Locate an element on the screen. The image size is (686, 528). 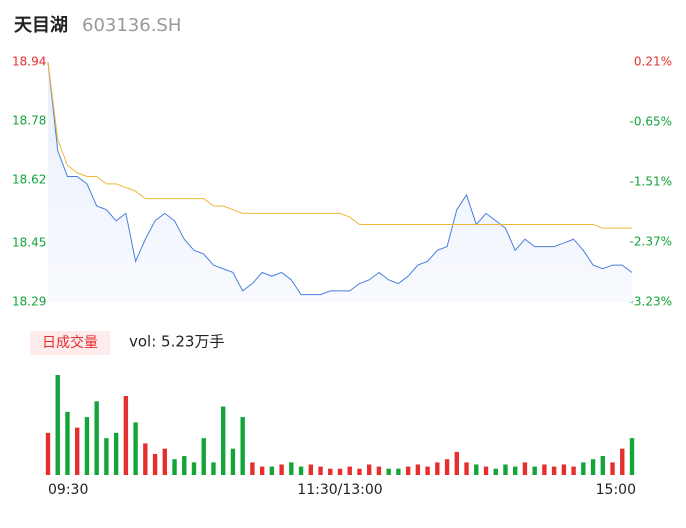
y2-tick-label: -2.37% is located at coordinates (651, 242).